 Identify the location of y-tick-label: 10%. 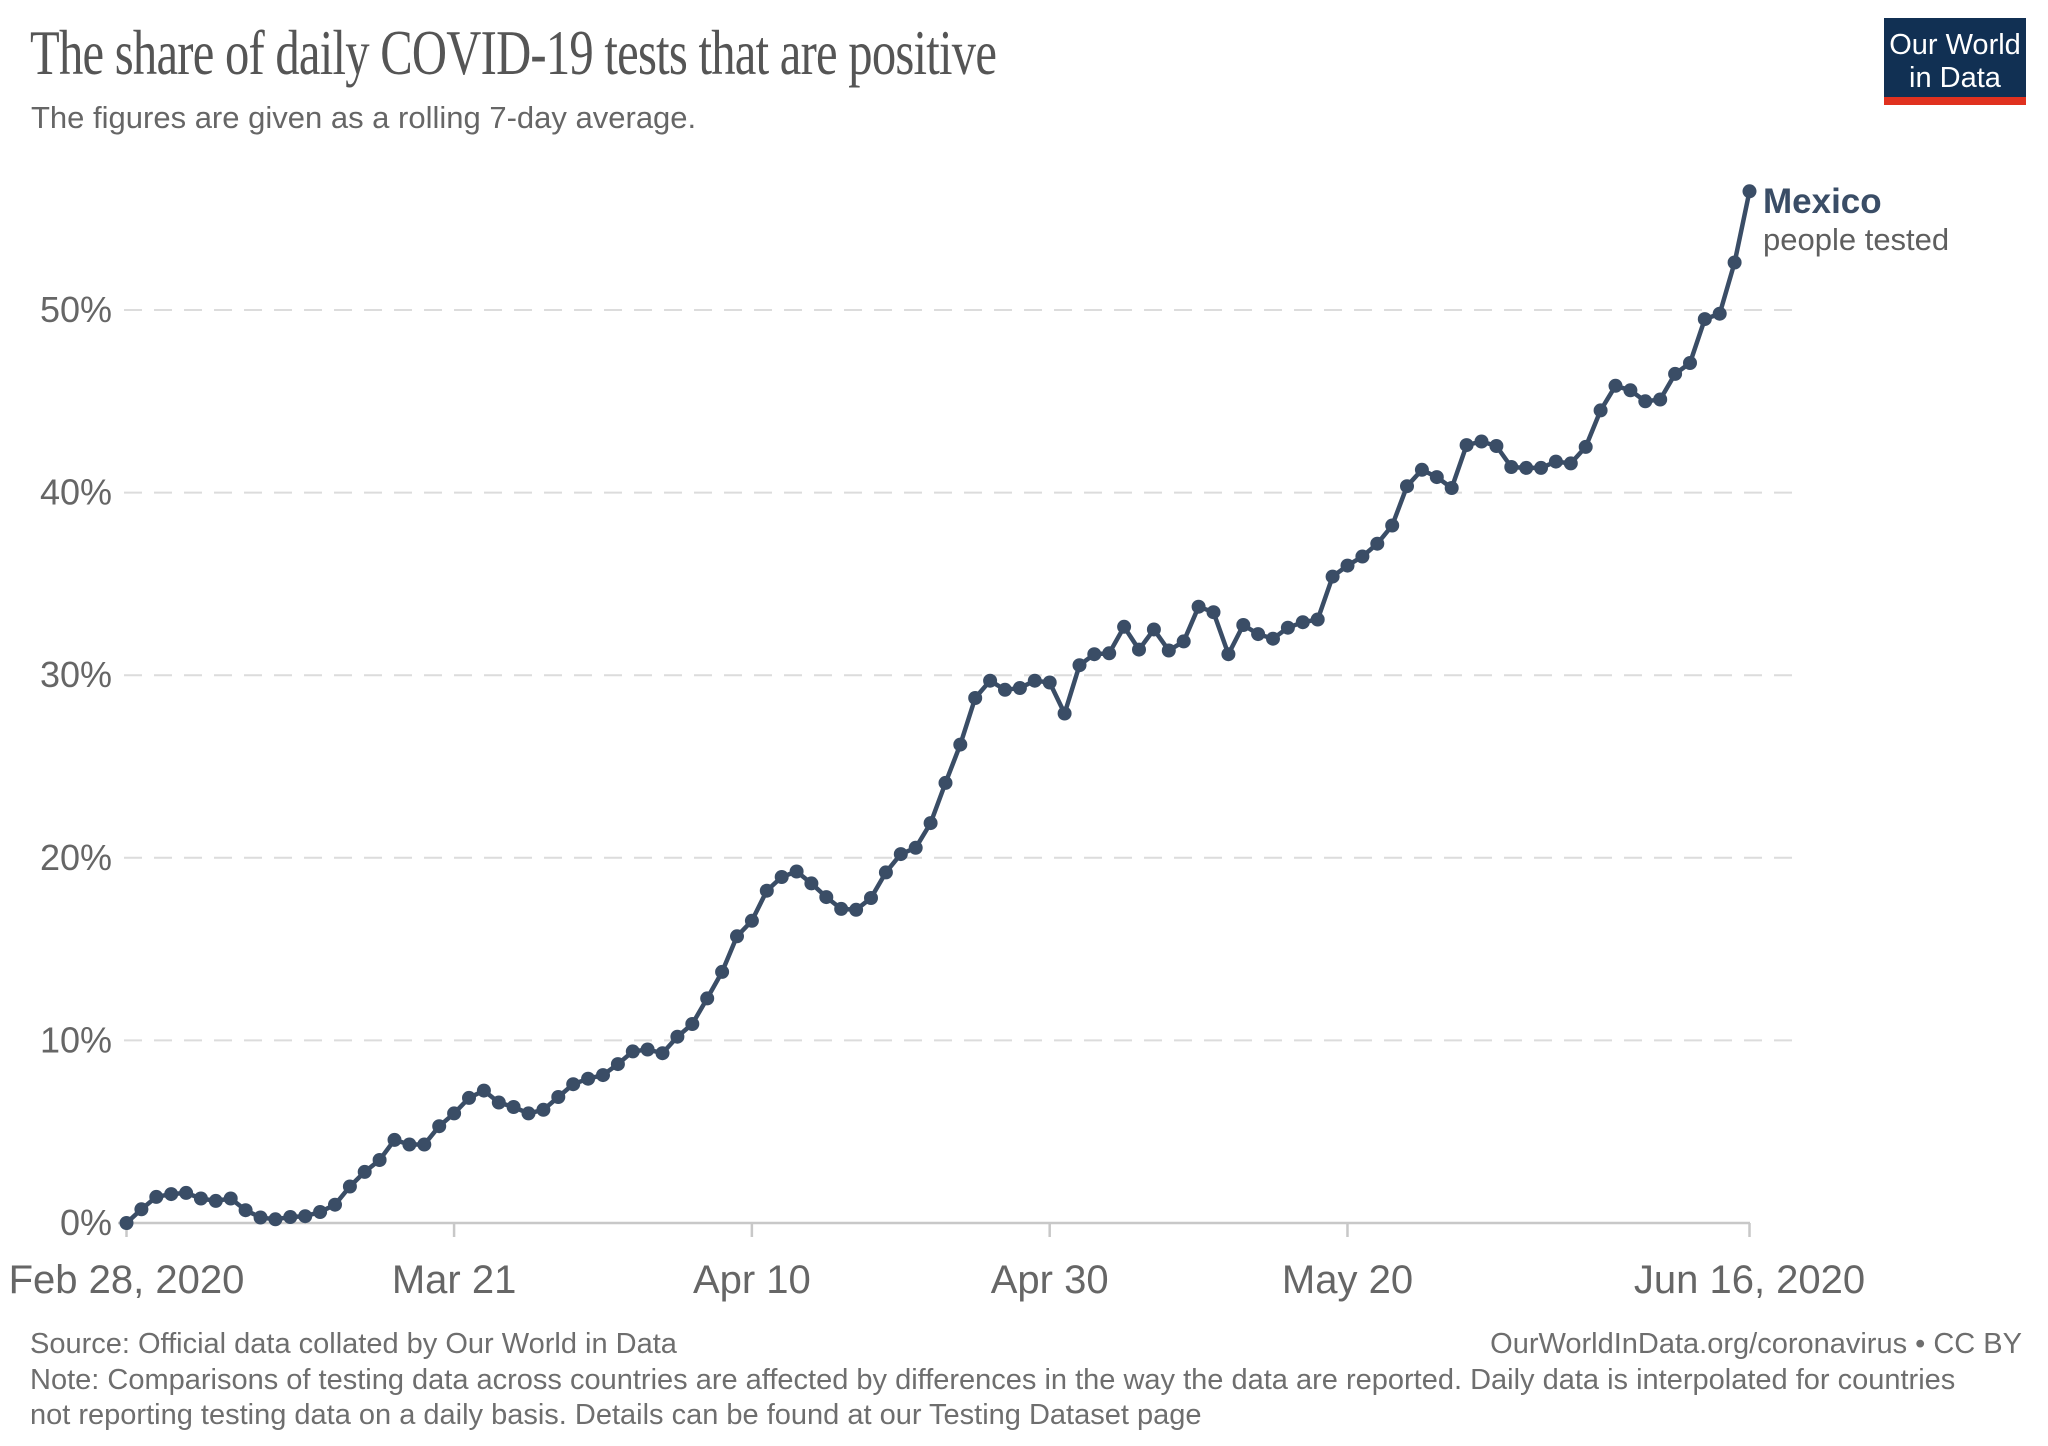
(76, 1039).